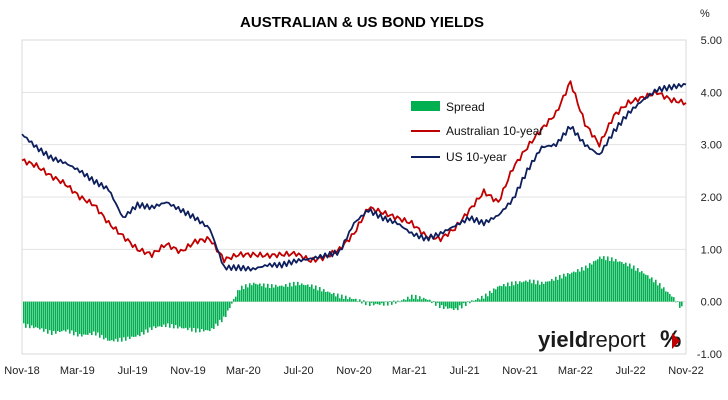  What do you see at coordinates (519, 371) in the screenshot?
I see `x-tick-label: Nov-21` at bounding box center [519, 371].